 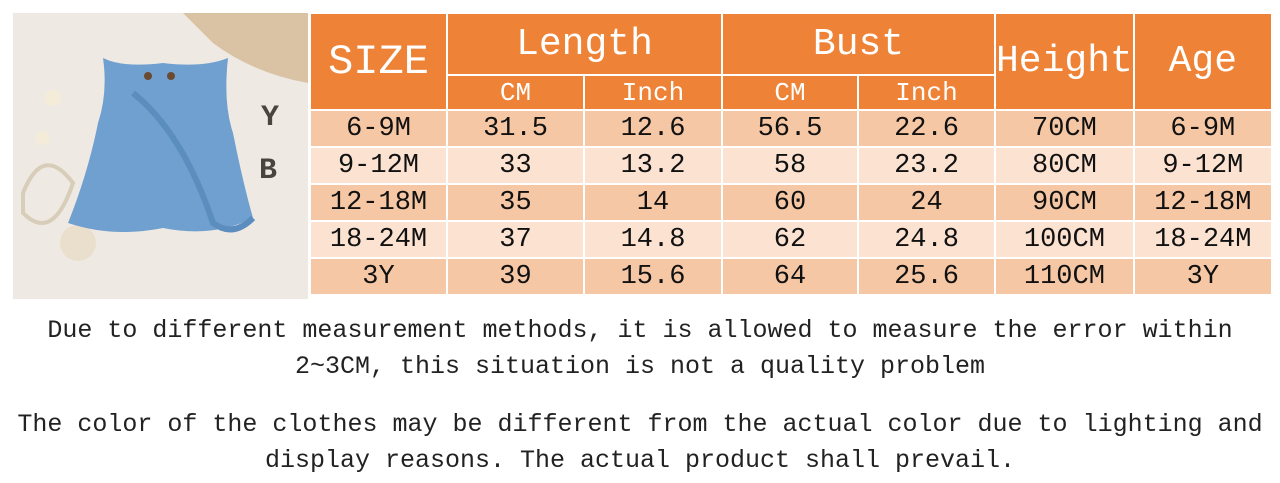 What do you see at coordinates (515, 276) in the screenshot?
I see `table-cell: 39` at bounding box center [515, 276].